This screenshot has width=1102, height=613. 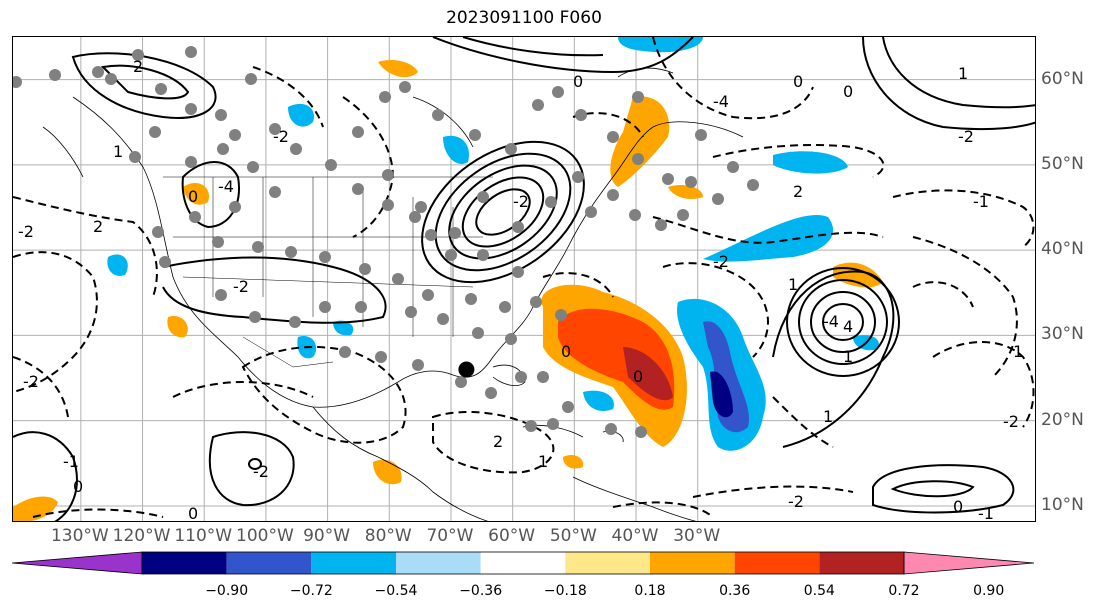 I want to click on colorbar-tick-label: −0.90, so click(x=227, y=591).